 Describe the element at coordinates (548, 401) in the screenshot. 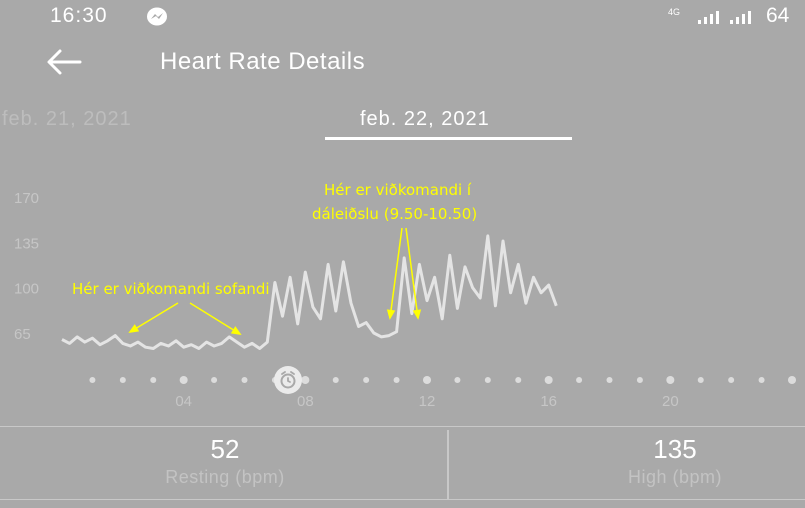

I see `x-tick-label: 16` at that location.